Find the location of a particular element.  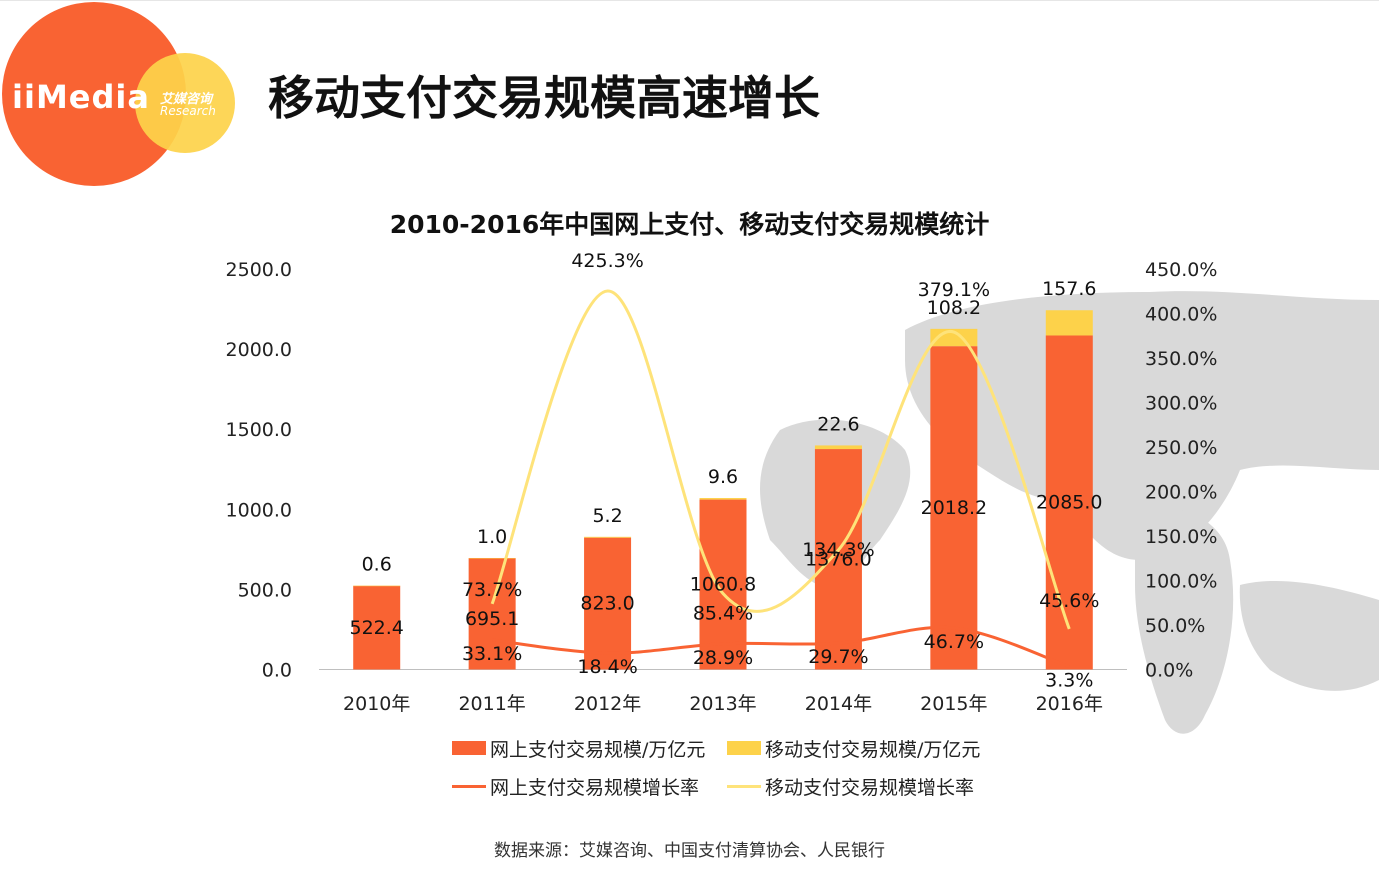

data-source: 数据来源：艾媒咨询、中国支付清算协会、人民银行 is located at coordinates (689, 851).